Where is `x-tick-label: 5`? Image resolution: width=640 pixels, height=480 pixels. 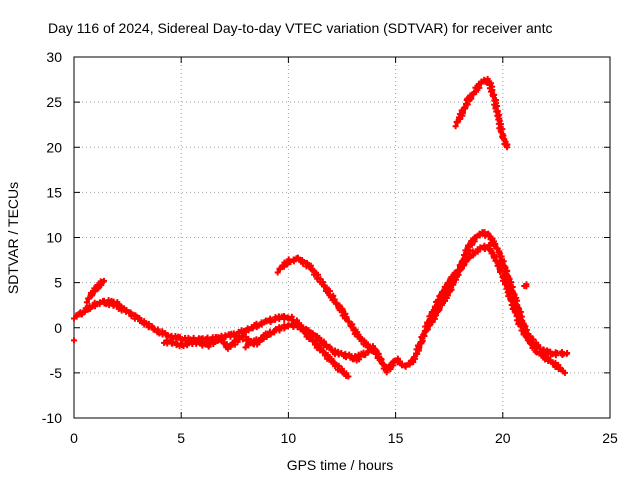 x-tick-label: 5 is located at coordinates (181, 438).